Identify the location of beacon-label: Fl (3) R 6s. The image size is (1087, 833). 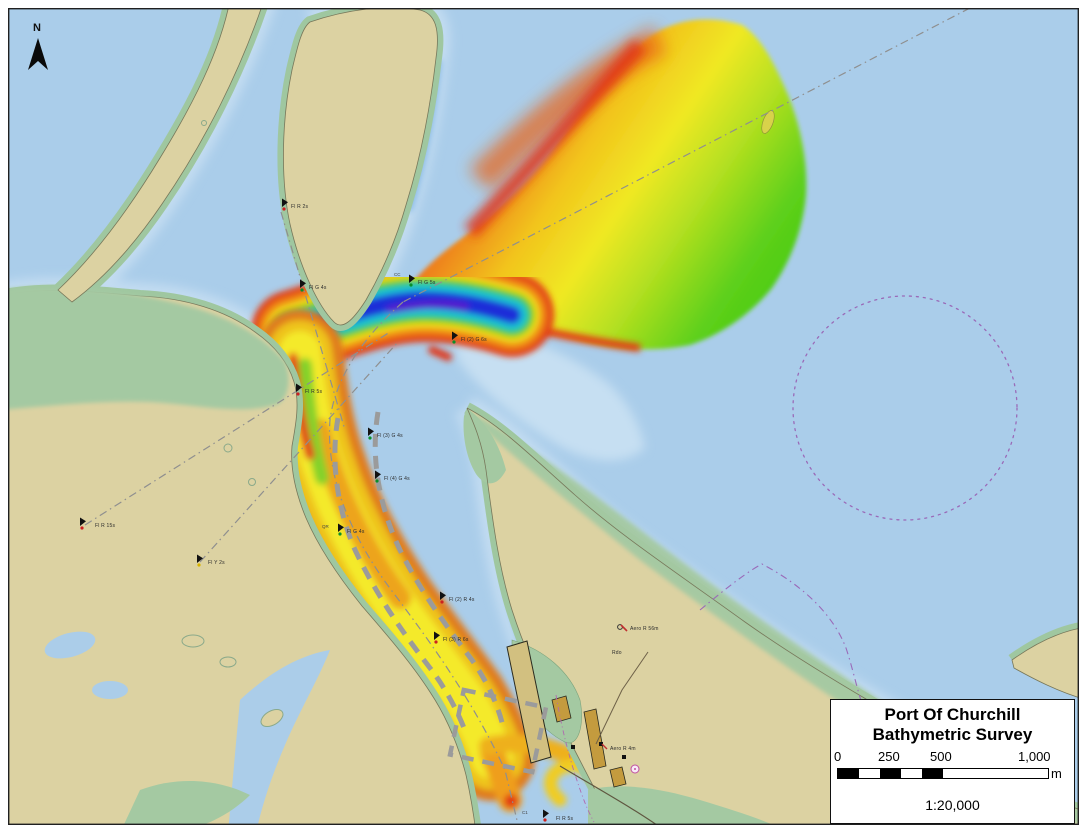
(456, 640).